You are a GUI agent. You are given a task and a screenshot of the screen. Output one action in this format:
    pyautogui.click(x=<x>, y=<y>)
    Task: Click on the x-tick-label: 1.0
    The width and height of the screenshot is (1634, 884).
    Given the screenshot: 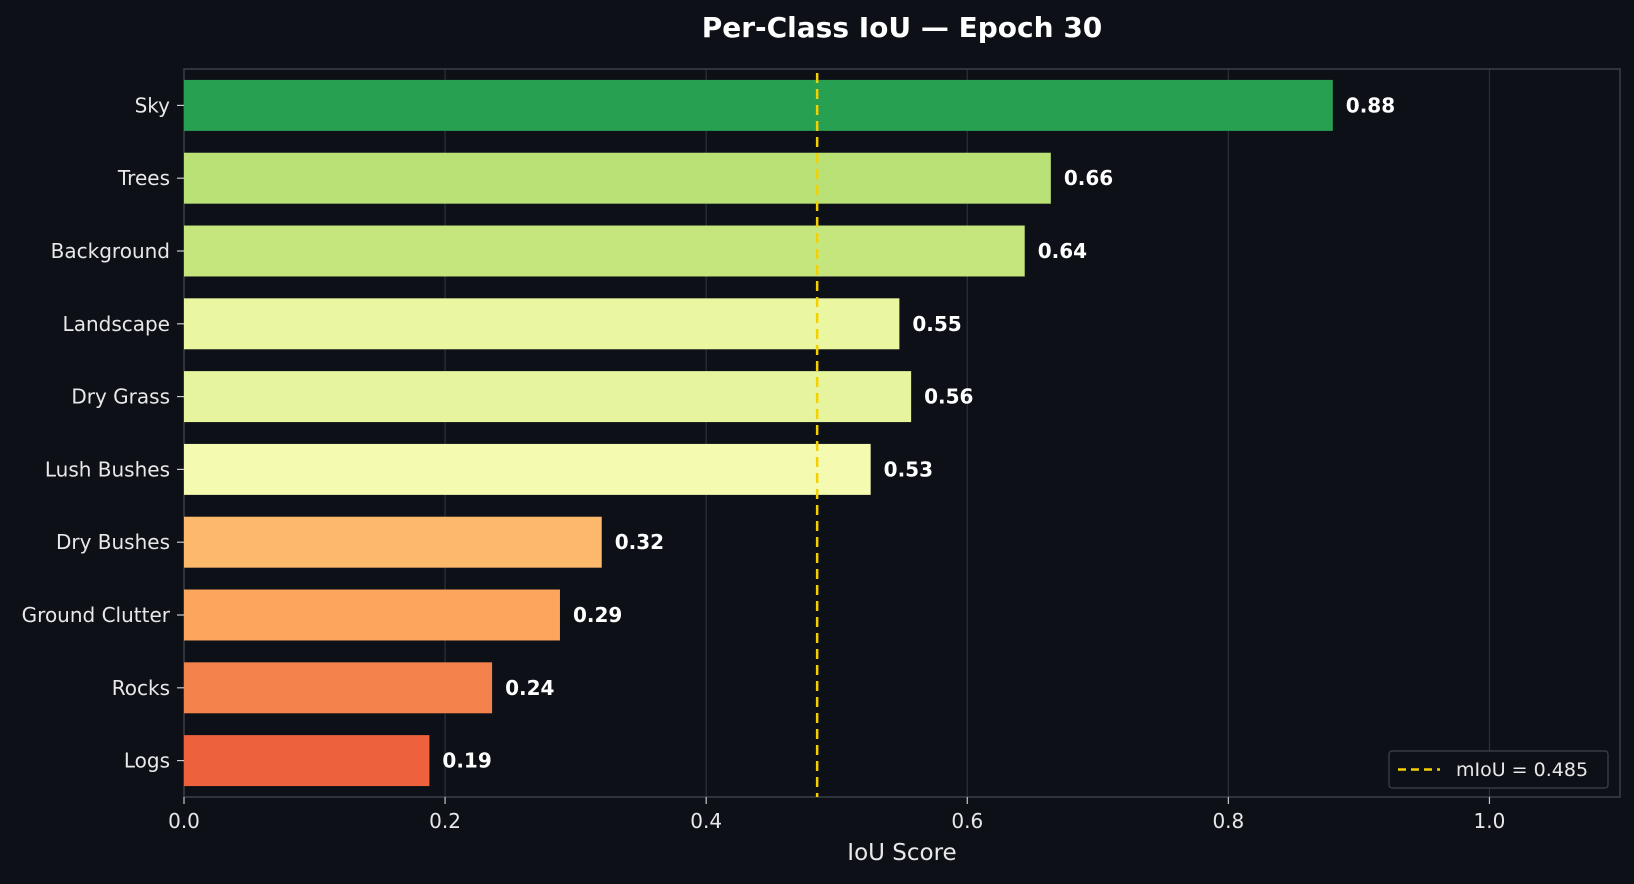 What is the action you would take?
    pyautogui.click(x=1490, y=821)
    